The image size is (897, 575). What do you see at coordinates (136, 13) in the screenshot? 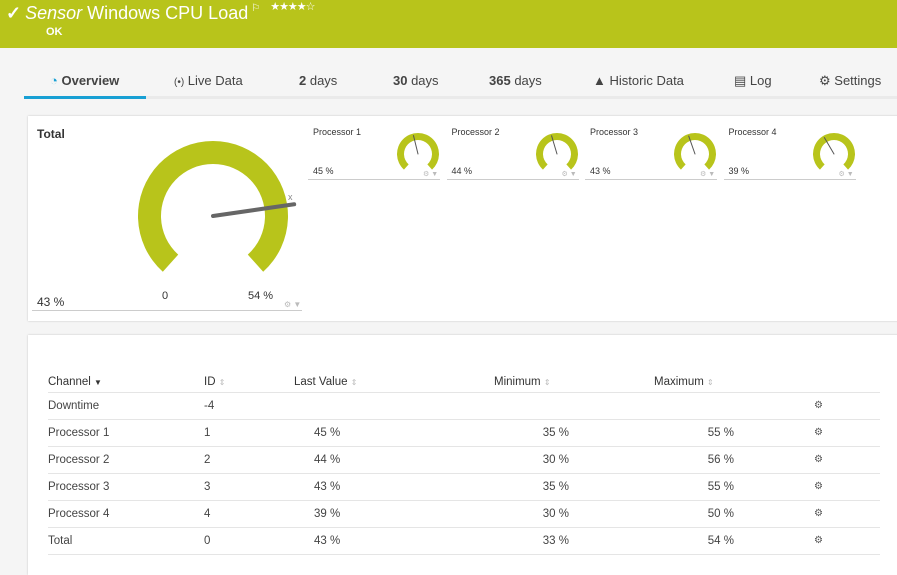
I see `sensor-title: Sensor Windows CPU Load` at bounding box center [136, 13].